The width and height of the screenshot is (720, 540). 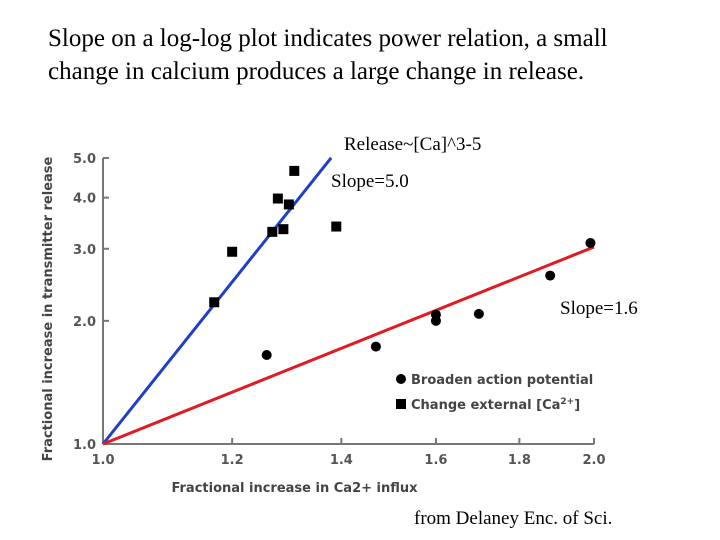 I want to click on y-tick-label: 2.0, so click(x=84, y=322).